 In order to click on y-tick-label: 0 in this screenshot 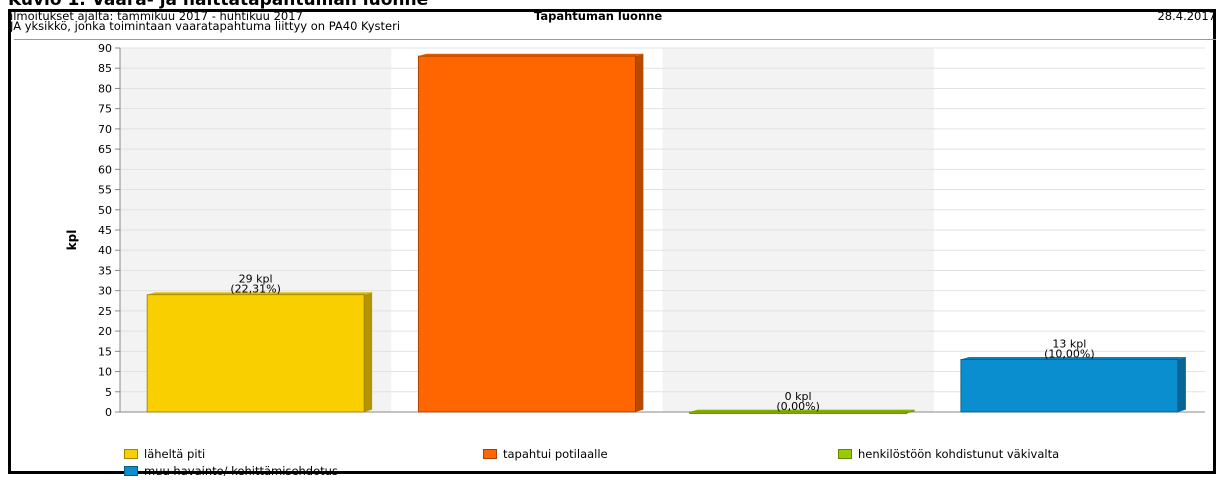, I will do `click(108, 412)`.